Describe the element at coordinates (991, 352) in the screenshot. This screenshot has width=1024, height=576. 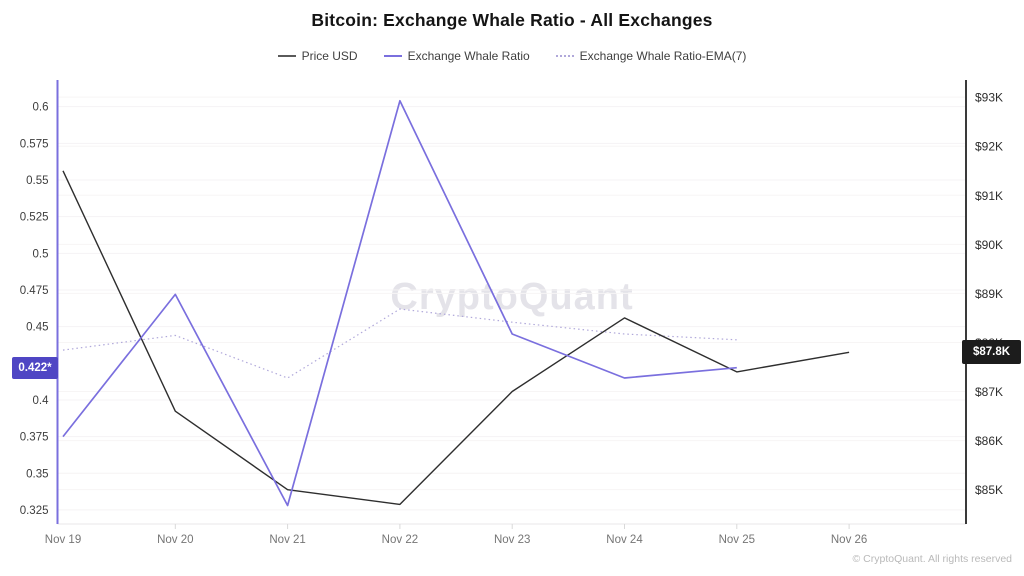
I see `right-axis-value-badge: $87.8K` at that location.